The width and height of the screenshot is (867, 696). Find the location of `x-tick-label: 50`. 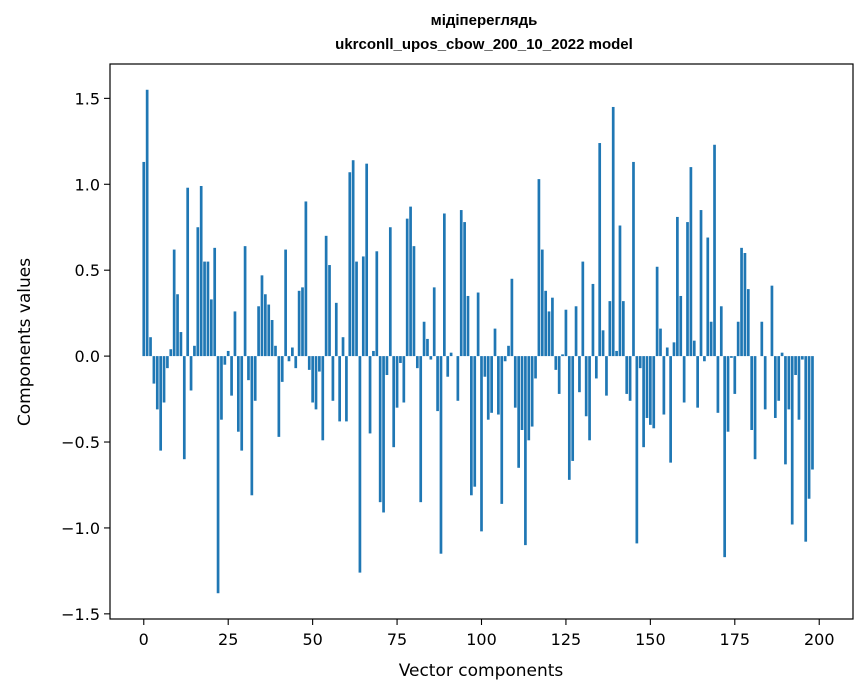

x-tick-label: 50 is located at coordinates (312, 639).